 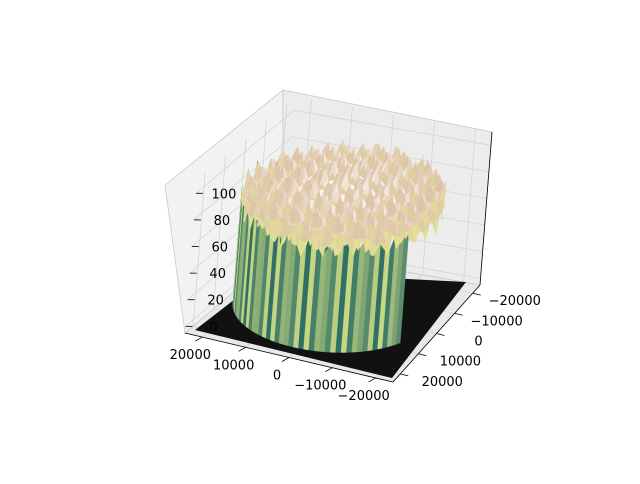 I want to click on y-tick-label: 10000, so click(x=460, y=362).